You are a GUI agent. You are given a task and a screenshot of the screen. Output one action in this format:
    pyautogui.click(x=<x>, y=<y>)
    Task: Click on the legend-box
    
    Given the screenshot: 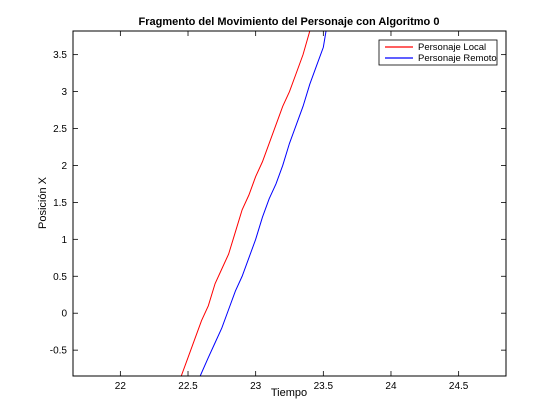 What is the action you would take?
    pyautogui.click(x=438, y=52)
    